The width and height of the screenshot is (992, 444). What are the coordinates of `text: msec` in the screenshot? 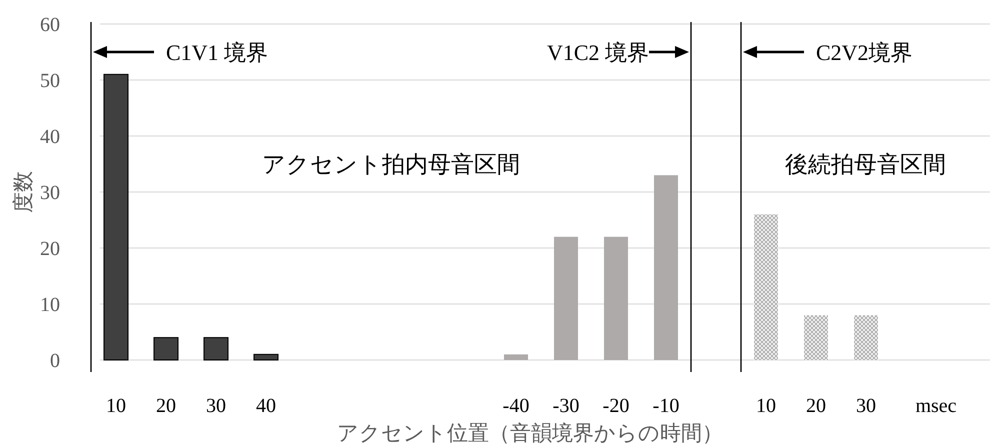 It's located at (936, 406).